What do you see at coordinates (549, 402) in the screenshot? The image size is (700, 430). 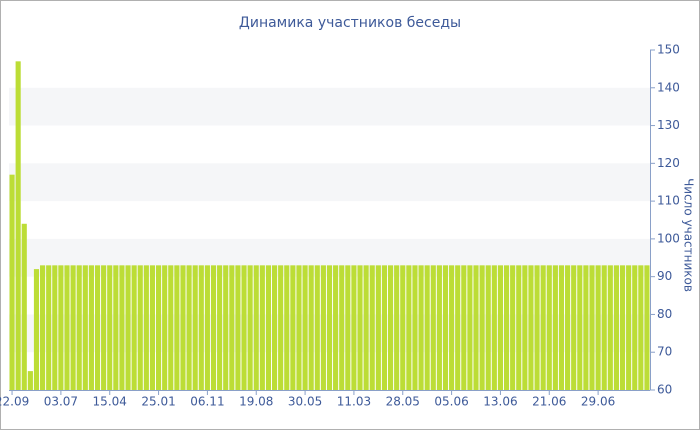 I see `x-tick-label: 21.06` at bounding box center [549, 402].